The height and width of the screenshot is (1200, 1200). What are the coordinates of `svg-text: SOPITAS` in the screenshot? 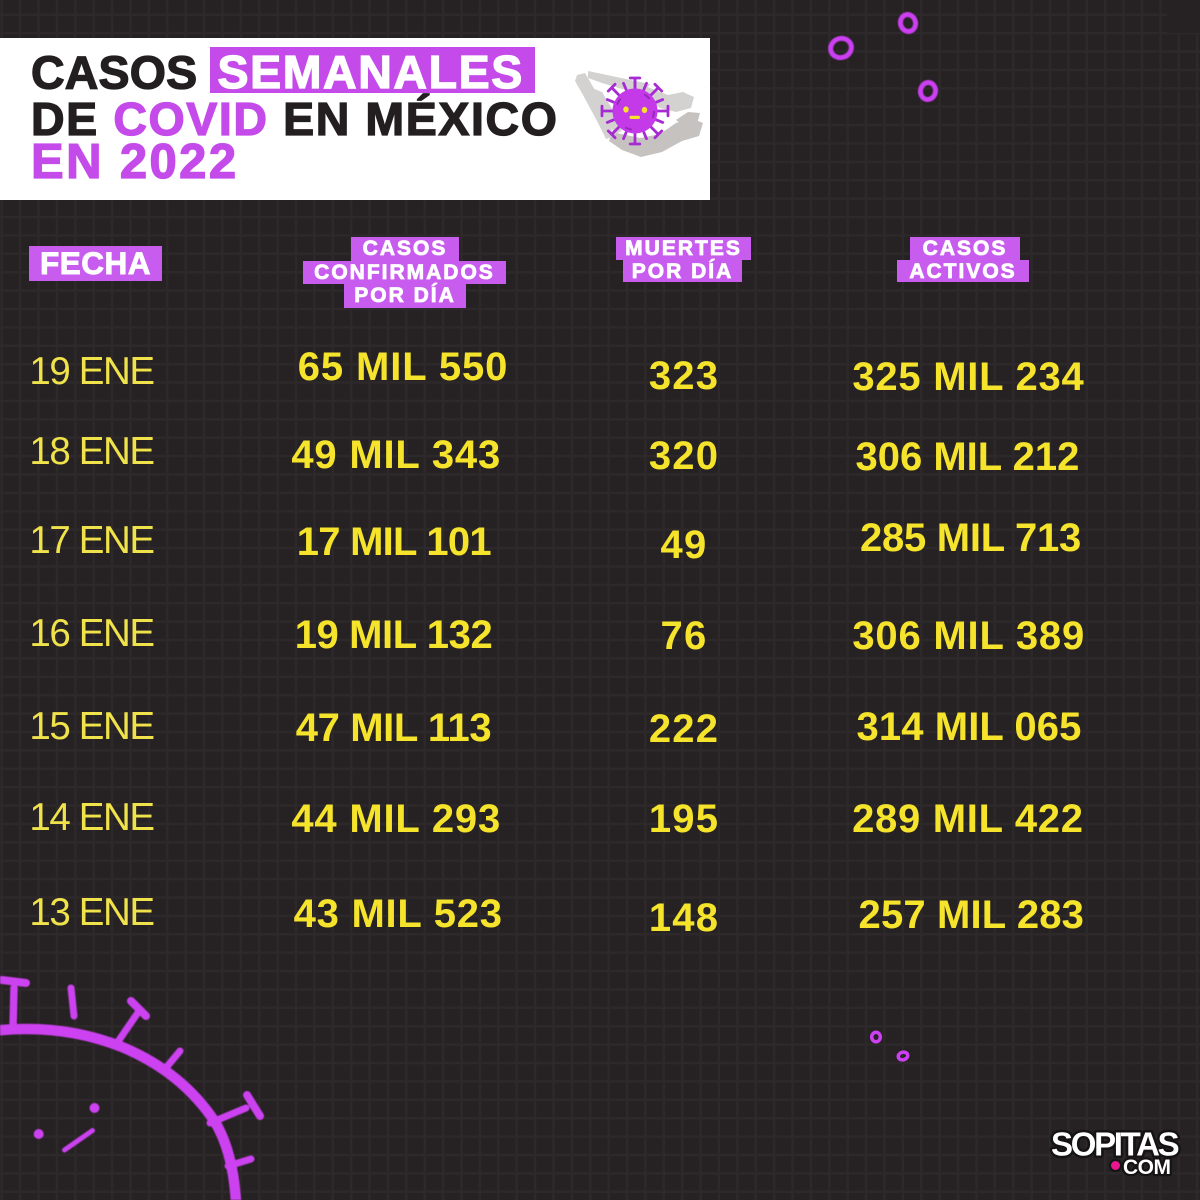 It's located at (1115, 1143).